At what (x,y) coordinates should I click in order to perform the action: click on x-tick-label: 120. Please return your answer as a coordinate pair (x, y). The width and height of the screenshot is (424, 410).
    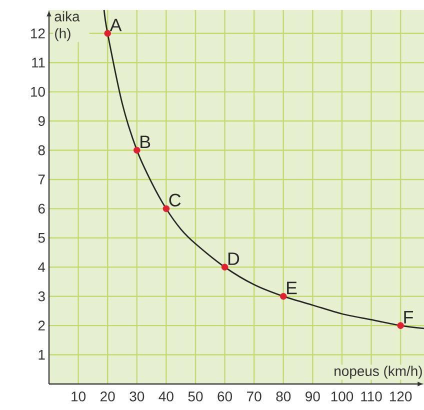
    Looking at the image, I should click on (401, 397).